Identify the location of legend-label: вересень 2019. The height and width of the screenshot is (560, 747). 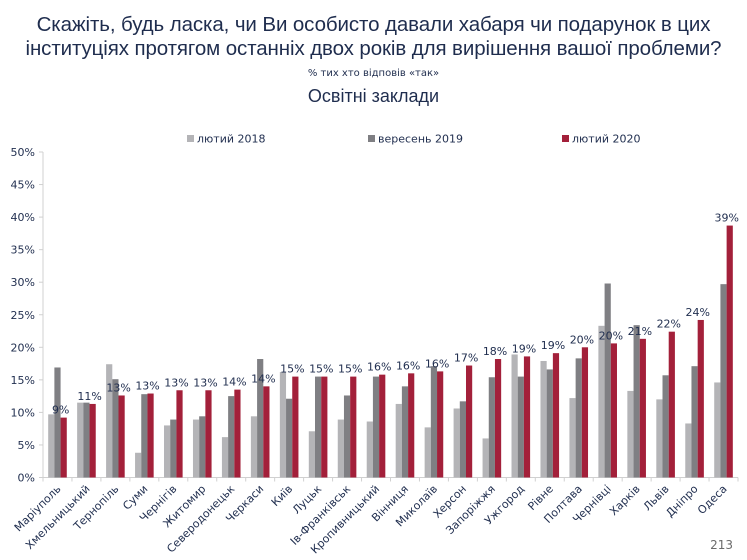
(420, 139).